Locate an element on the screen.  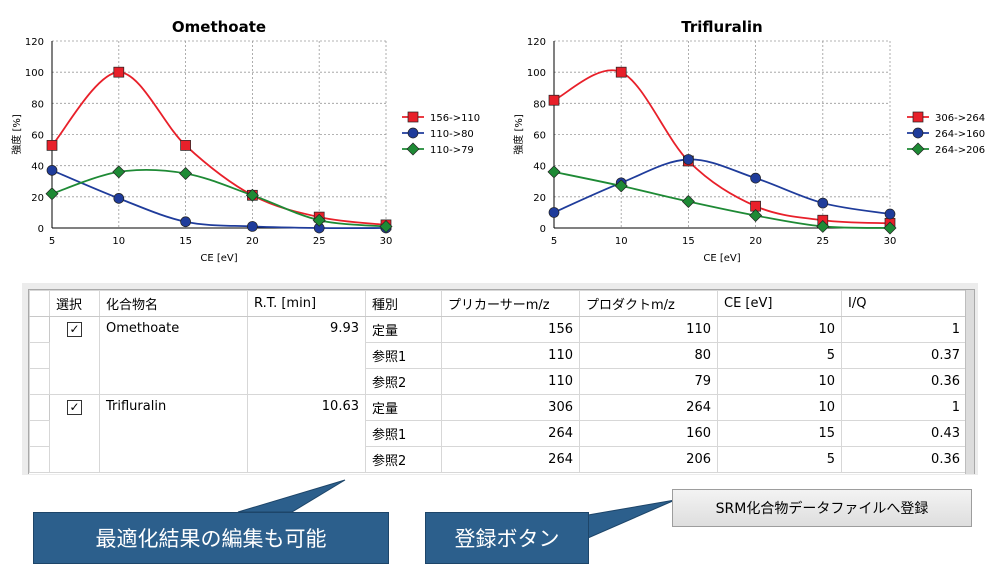
trifluralin-xtick: 5 is located at coordinates (554, 241).